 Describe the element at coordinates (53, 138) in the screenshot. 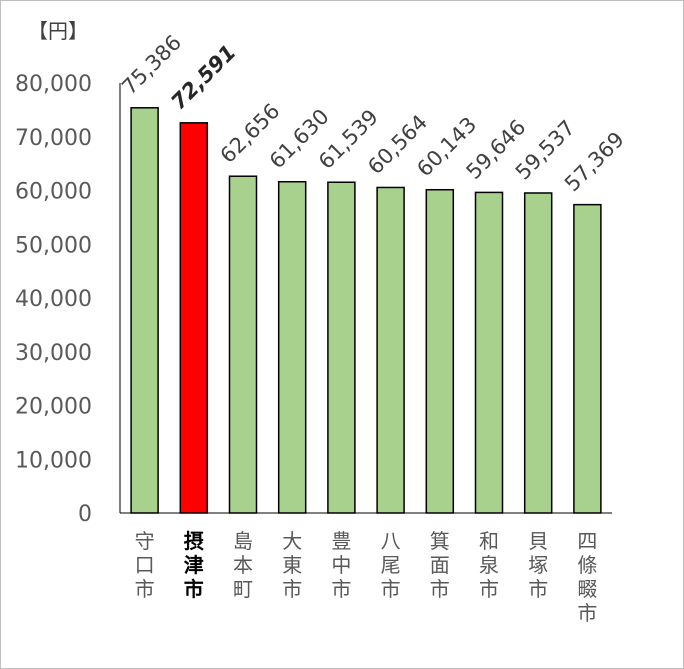

I see `y-tick-label: 70,000` at that location.